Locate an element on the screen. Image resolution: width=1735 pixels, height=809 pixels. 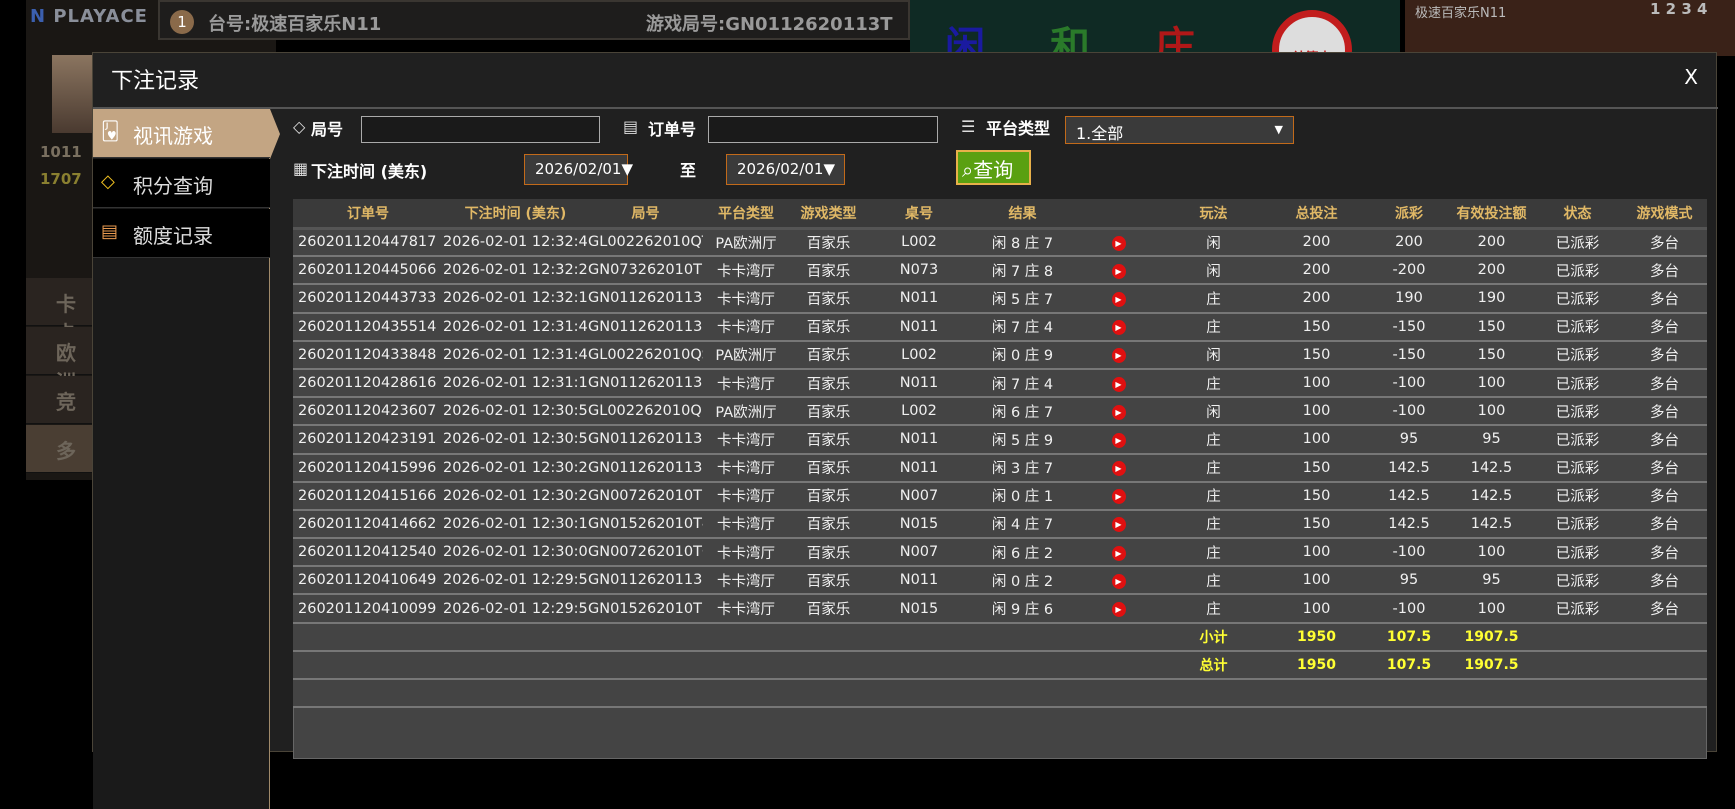
round-id-cell: GN0112620113Q is located at coordinates (645, 383).